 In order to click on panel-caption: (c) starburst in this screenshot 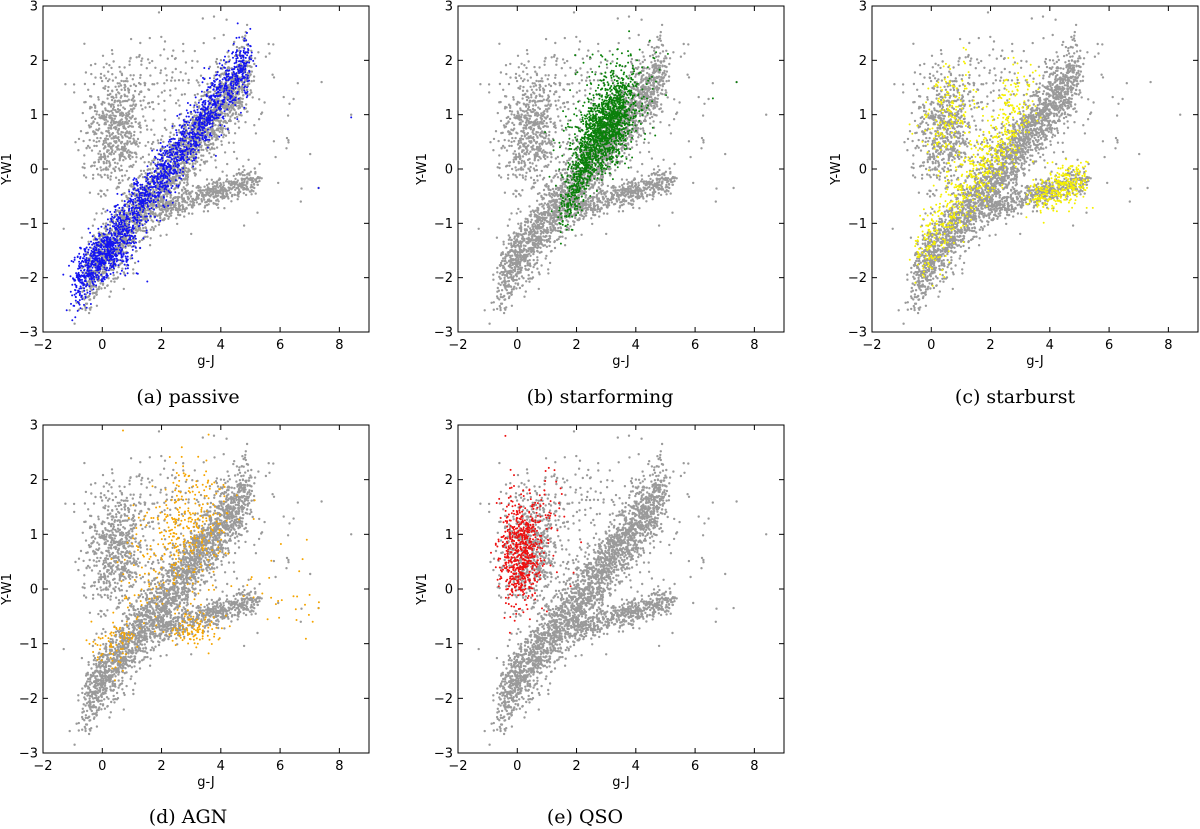, I will do `click(1015, 397)`.